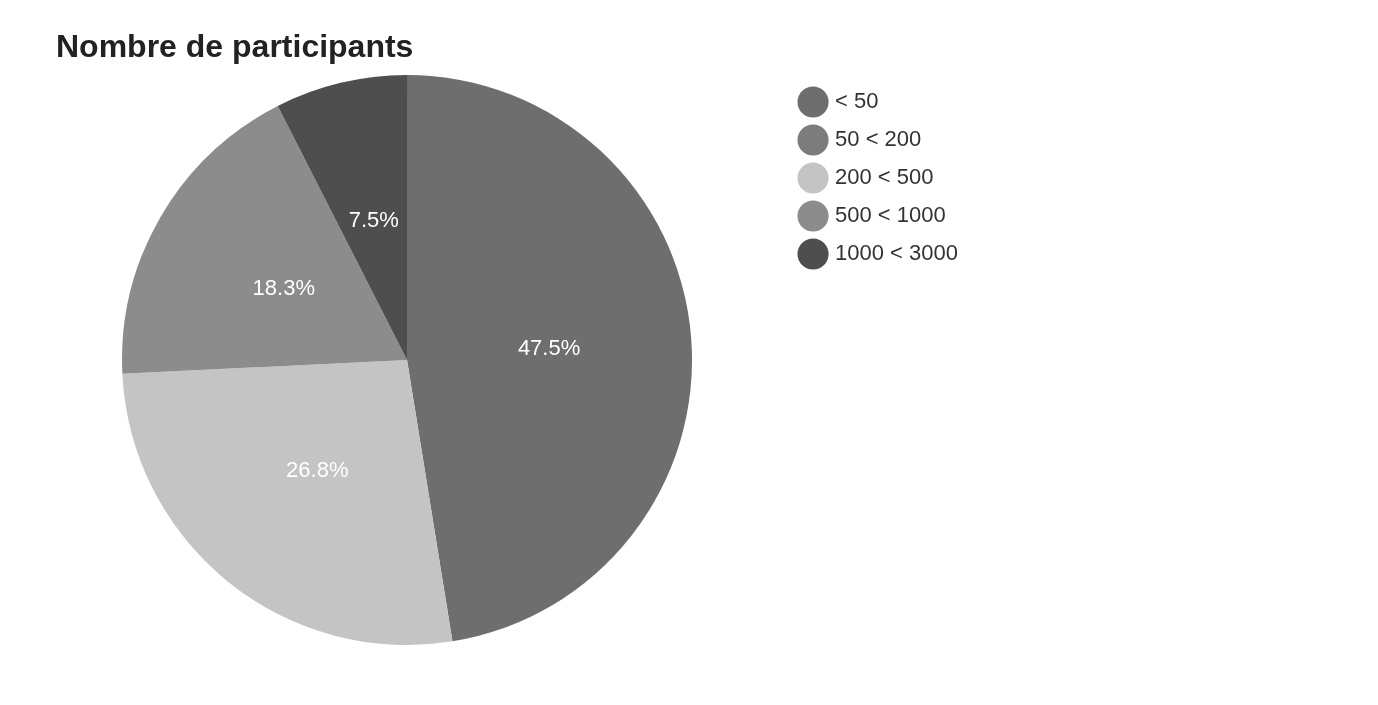 The image size is (1378, 705). Describe the element at coordinates (857, 101) in the screenshot. I see `legend-label: < 50` at that location.